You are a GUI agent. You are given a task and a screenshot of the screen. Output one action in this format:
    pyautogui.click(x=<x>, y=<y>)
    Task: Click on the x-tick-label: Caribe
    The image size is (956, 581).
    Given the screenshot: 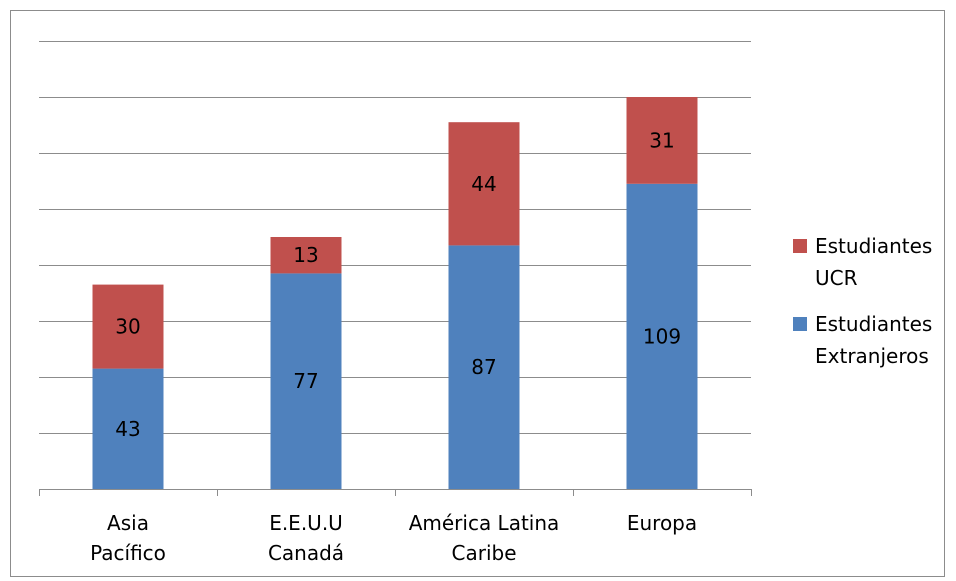 What is the action you would take?
    pyautogui.click(x=484, y=553)
    